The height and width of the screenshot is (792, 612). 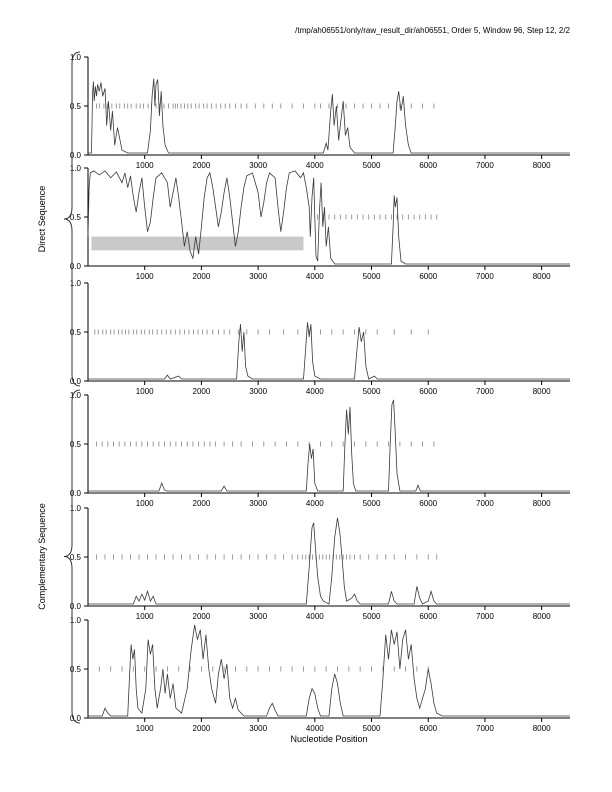 I want to click on x-axis-title: Nucleotide Position, so click(x=328, y=739).